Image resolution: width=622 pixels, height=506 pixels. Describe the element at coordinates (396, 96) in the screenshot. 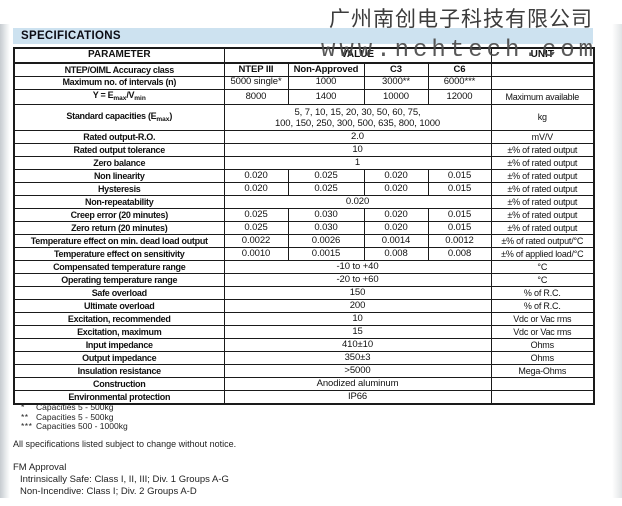

I see `value-cell: 10000` at that location.